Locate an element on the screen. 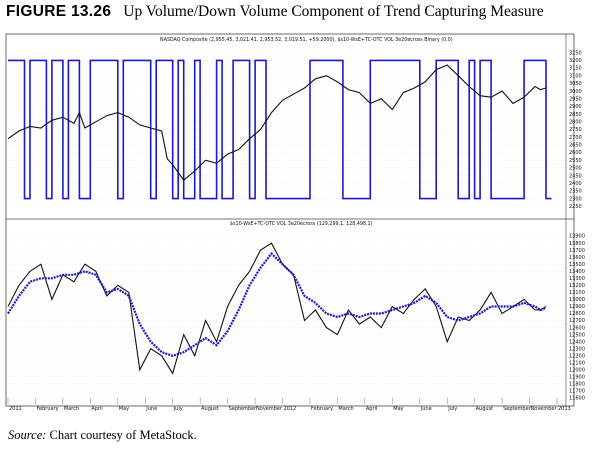 The image size is (600, 450). bottom-y-tick-label: 13900 is located at coordinates (577, 237).